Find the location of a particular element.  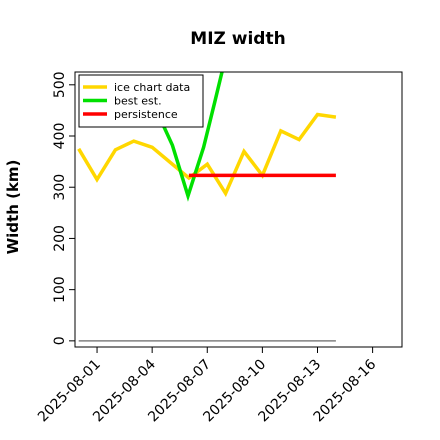

legend-label: persistence is located at coordinates (146, 114).